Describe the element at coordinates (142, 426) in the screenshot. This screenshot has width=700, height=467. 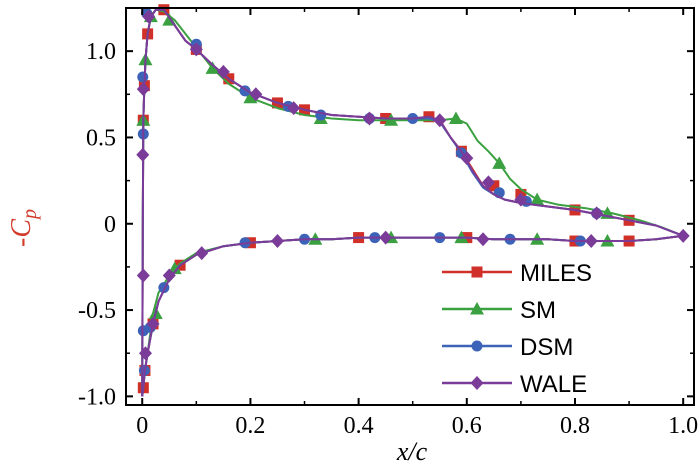
I see `x-tick-label: 0` at that location.